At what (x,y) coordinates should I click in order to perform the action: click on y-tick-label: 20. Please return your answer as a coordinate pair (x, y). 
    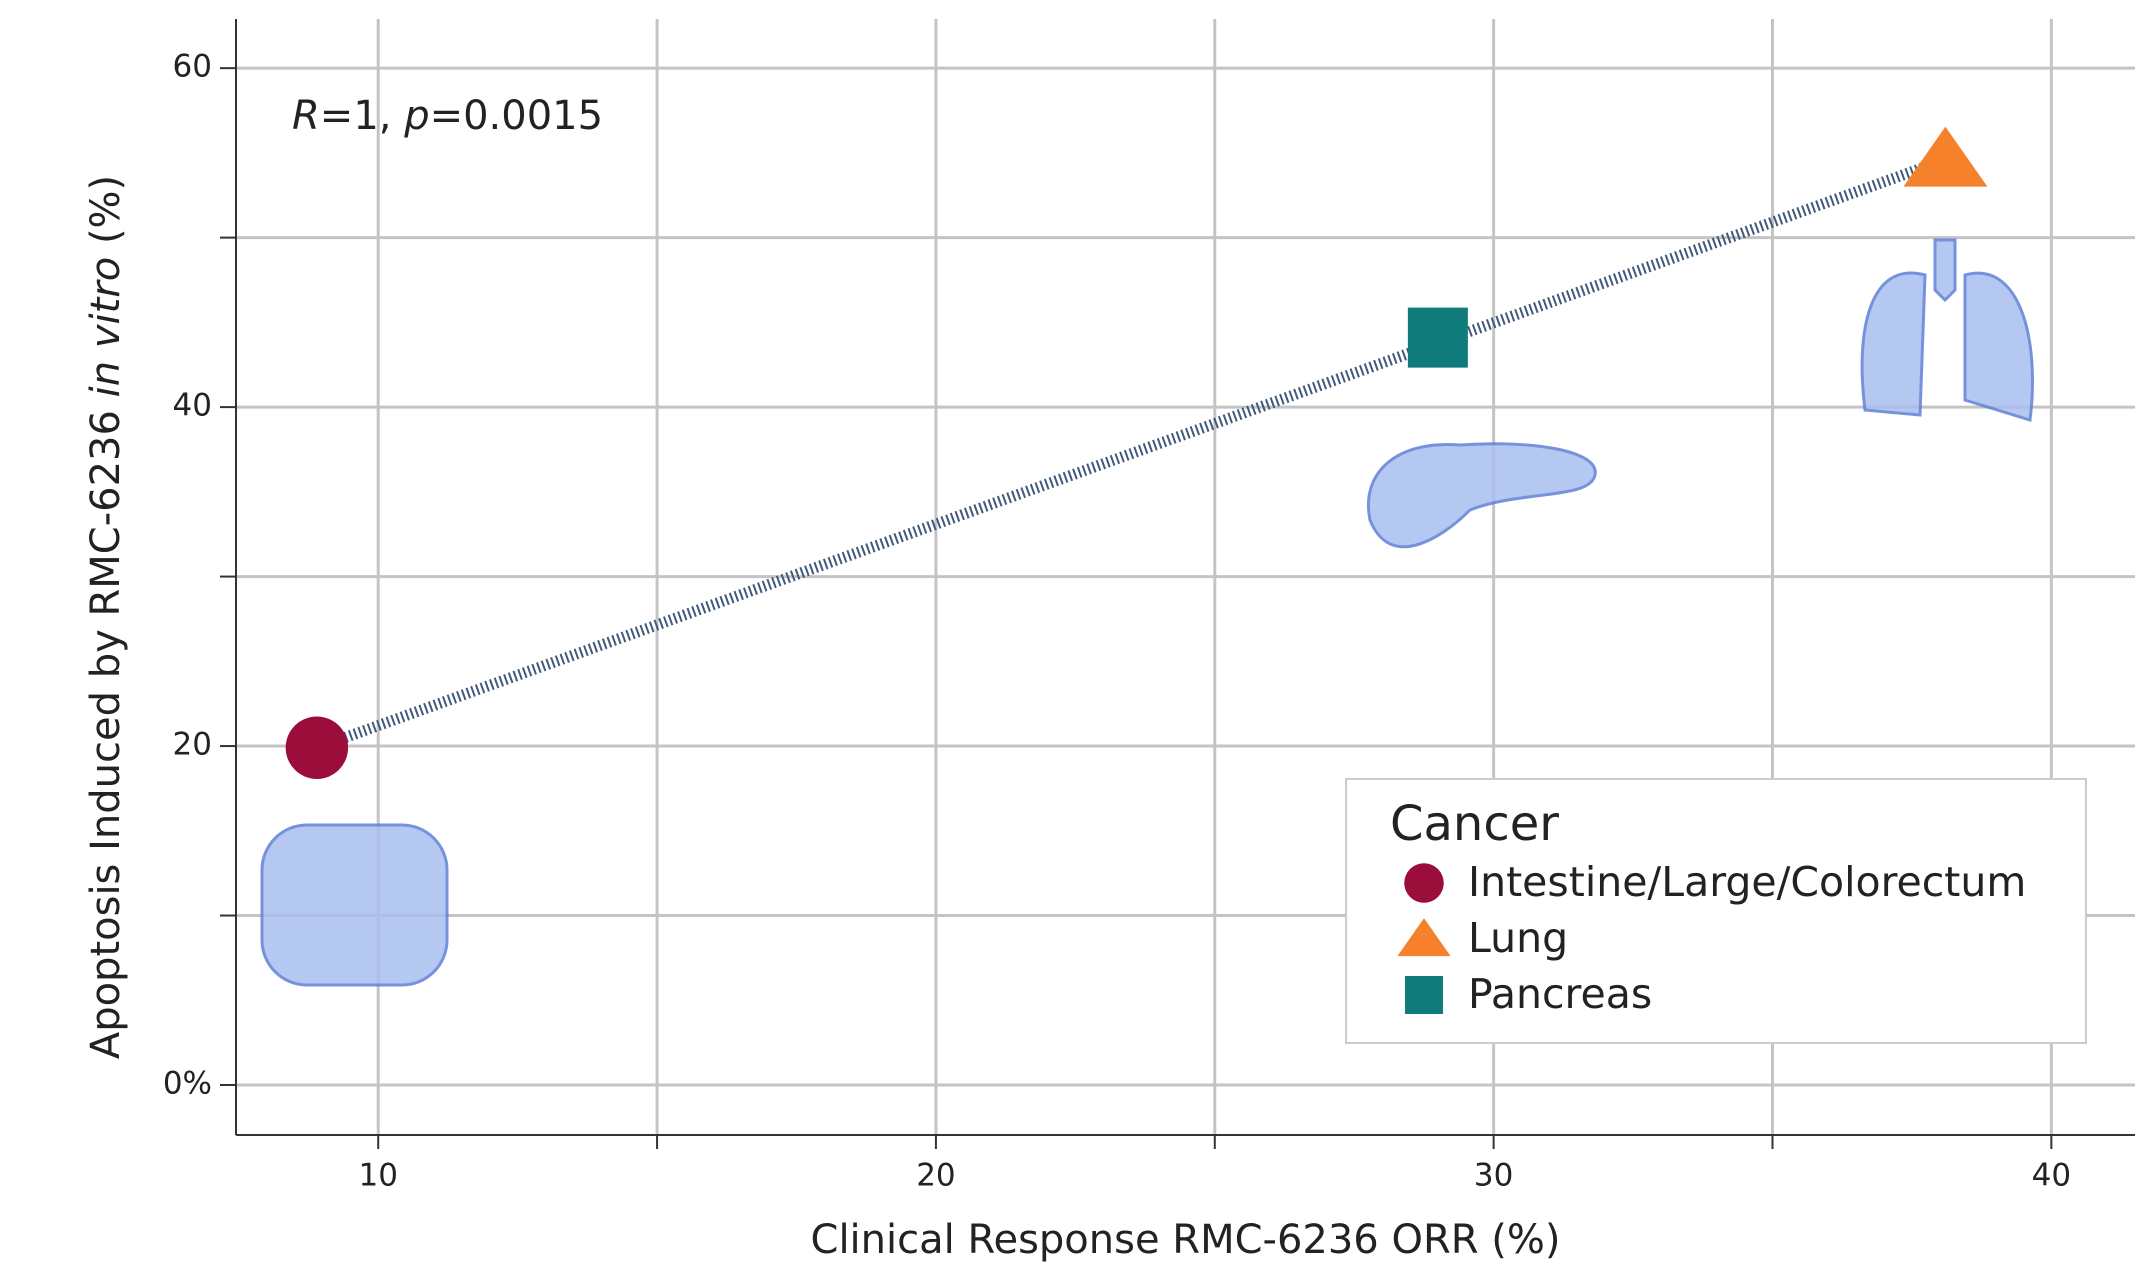
    Looking at the image, I should click on (192, 745).